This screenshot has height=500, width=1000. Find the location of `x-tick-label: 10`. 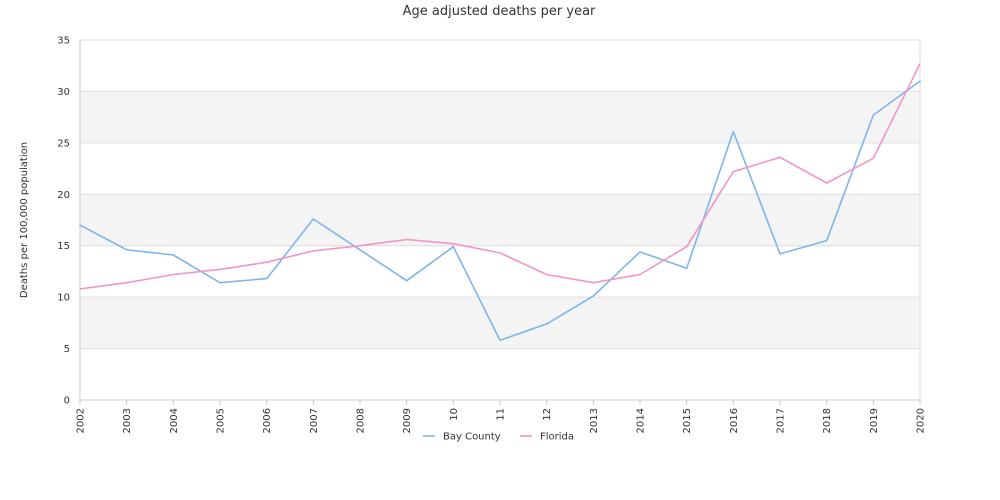

x-tick-label: 10 is located at coordinates (454, 414).